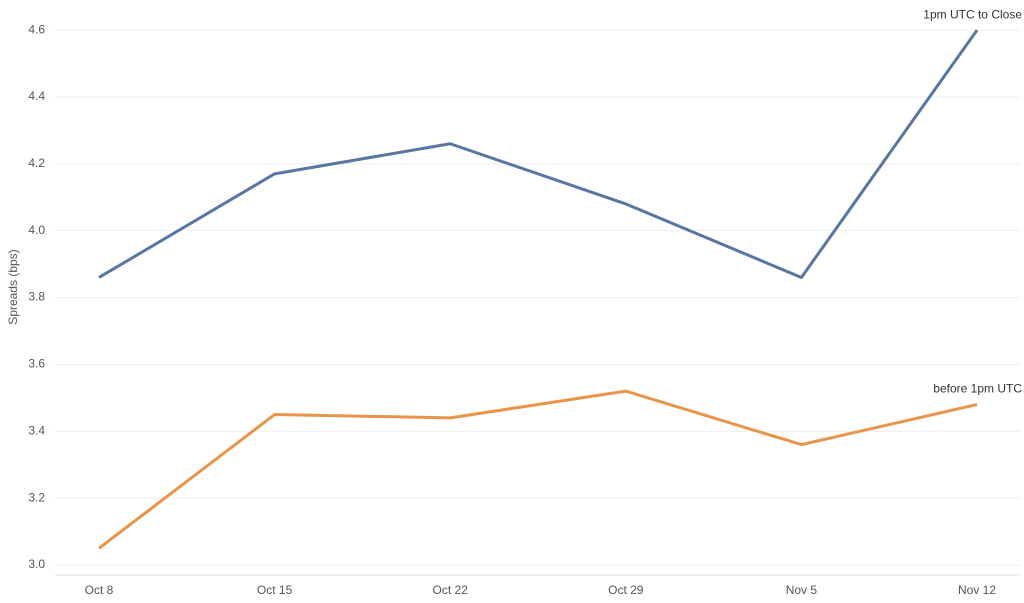 The height and width of the screenshot is (603, 1024). Describe the element at coordinates (99, 590) in the screenshot. I see `x-tick-label: Oct 8` at that location.